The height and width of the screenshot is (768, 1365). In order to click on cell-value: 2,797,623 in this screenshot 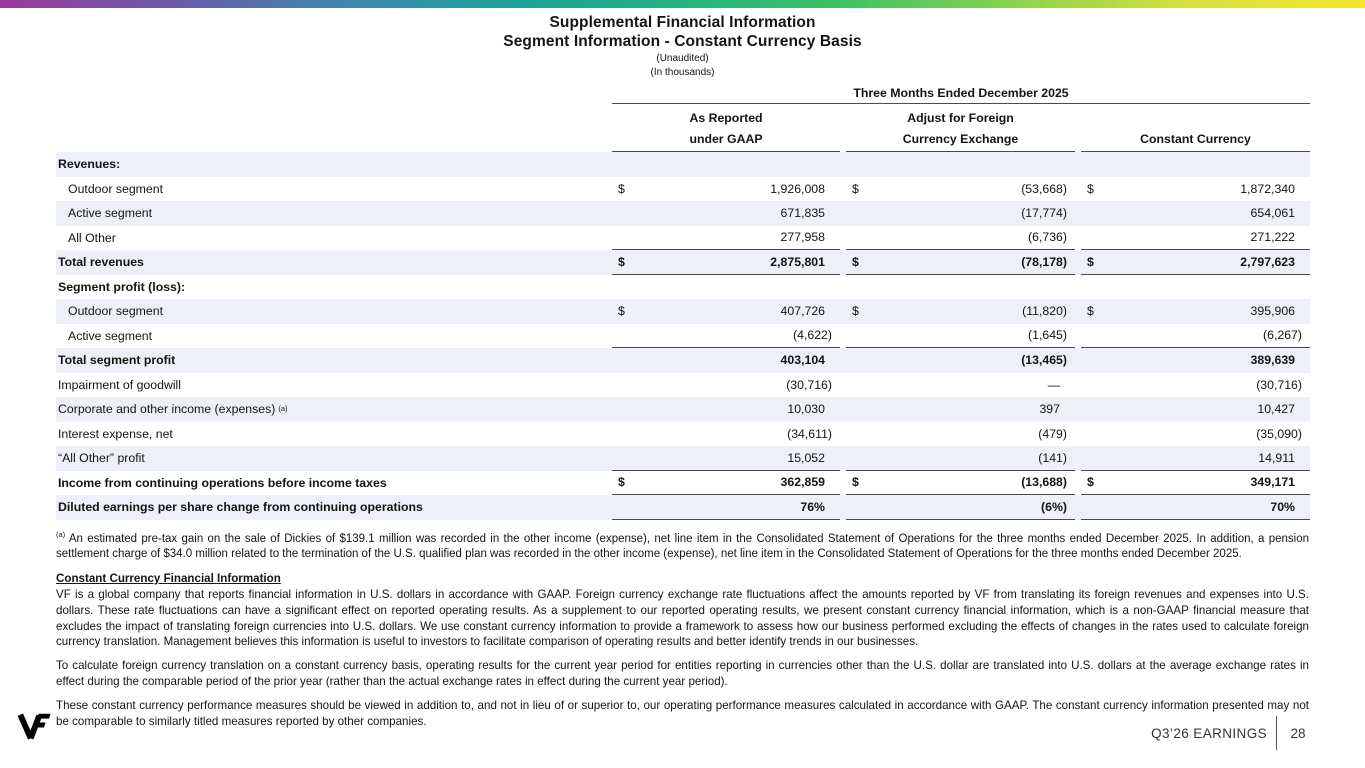, I will do `click(1207, 262)`.